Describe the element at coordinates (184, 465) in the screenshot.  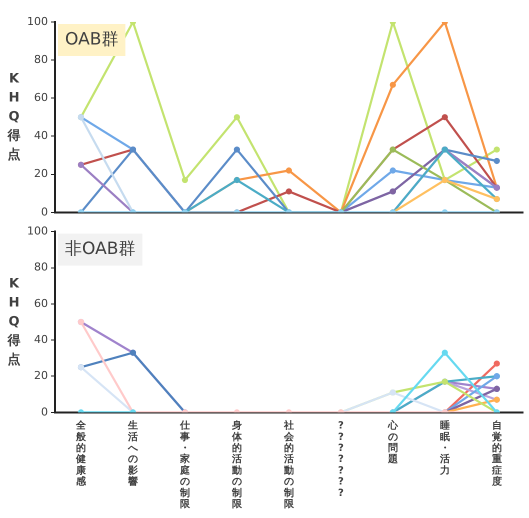
I see `x-tick-label: 仕事・家庭の制限` at that location.